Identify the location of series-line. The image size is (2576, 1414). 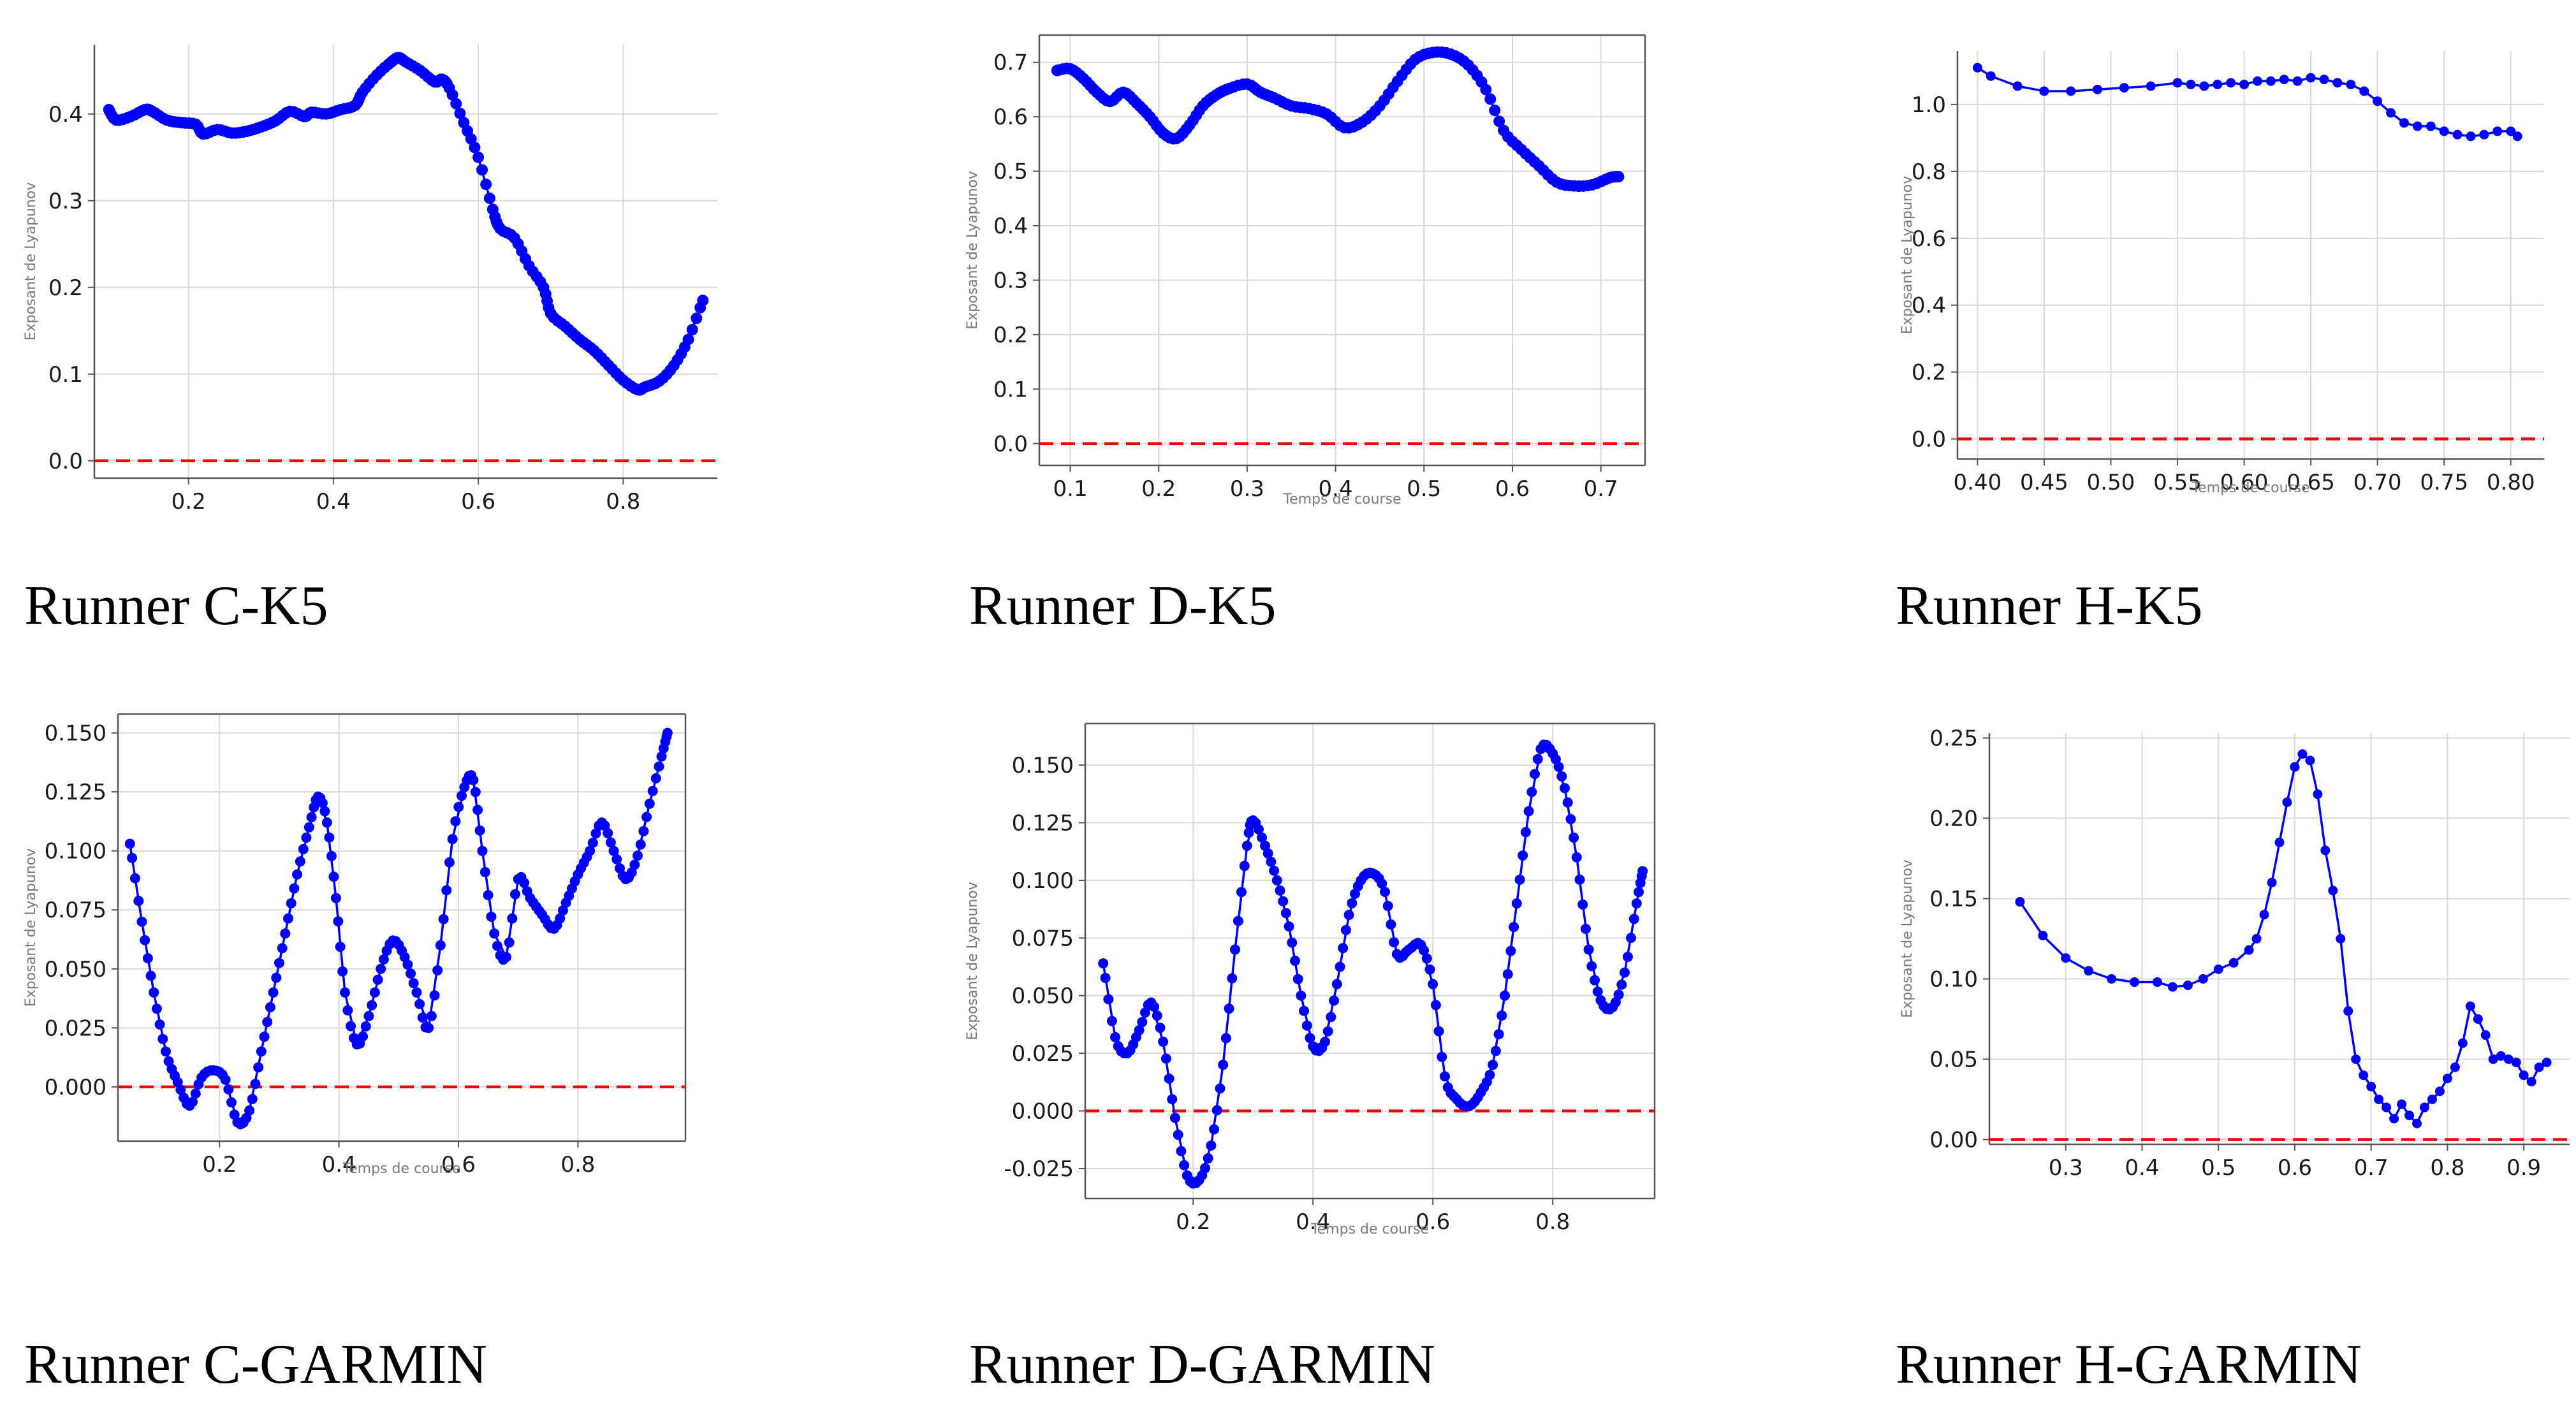
(1373, 965).